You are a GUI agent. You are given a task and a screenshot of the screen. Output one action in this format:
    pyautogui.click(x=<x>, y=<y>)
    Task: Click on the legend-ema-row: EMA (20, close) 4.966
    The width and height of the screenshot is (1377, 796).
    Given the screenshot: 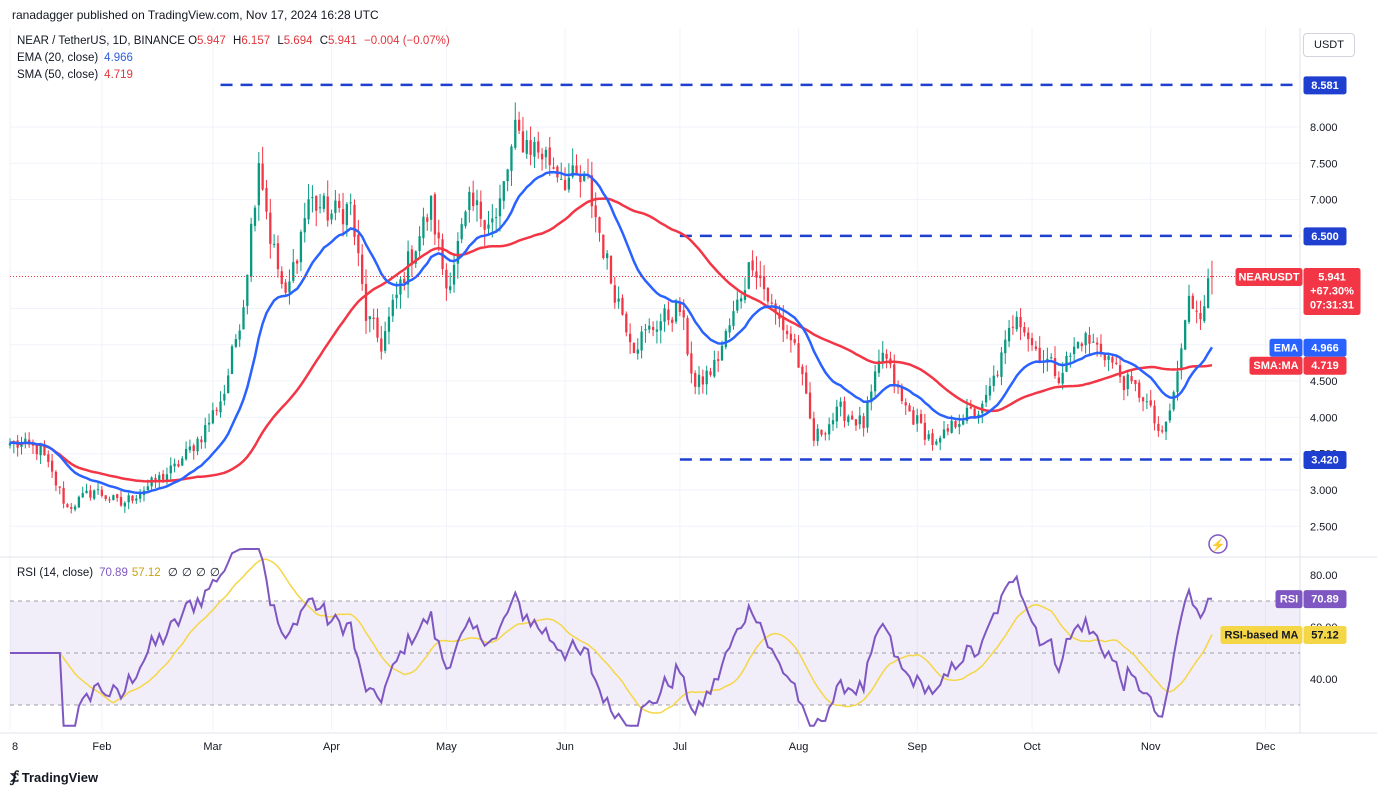 What is the action you would take?
    pyautogui.click(x=75, y=58)
    